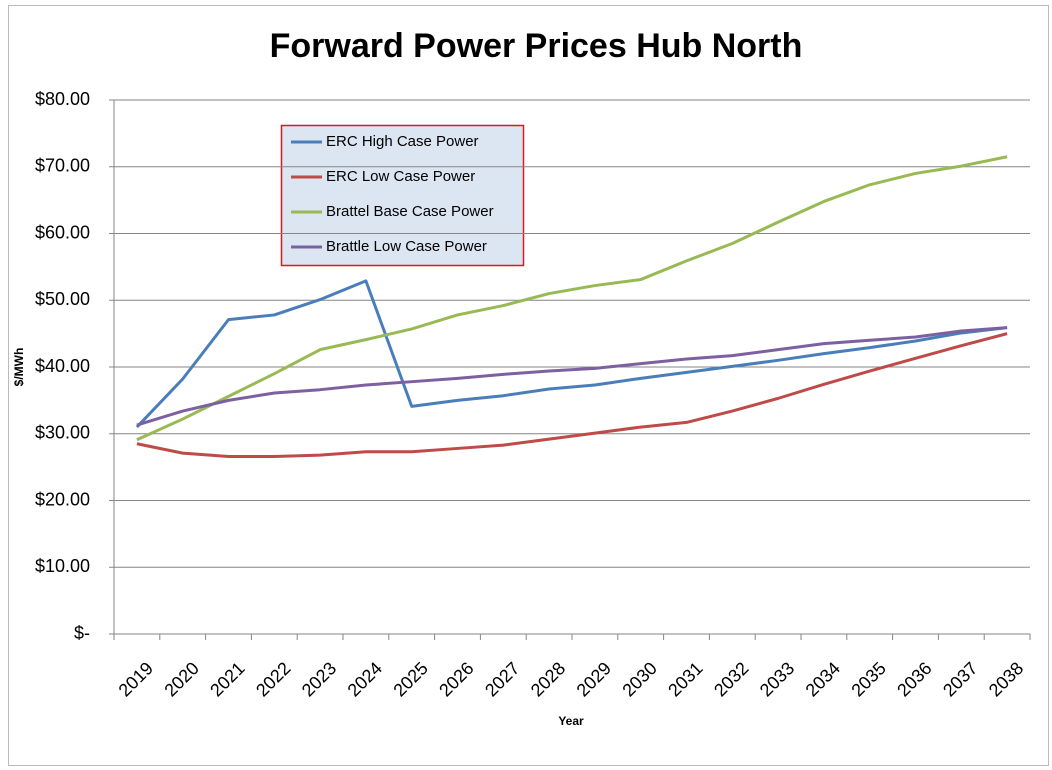 The width and height of the screenshot is (1052, 770). I want to click on y-tick-label: $60.00, so click(62, 232).